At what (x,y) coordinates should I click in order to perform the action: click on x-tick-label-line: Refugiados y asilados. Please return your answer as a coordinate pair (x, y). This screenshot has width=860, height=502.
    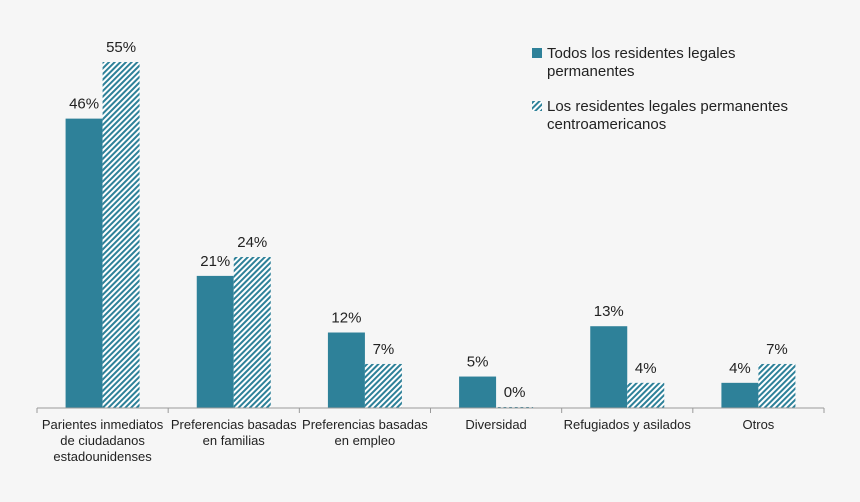
    Looking at the image, I should click on (628, 424).